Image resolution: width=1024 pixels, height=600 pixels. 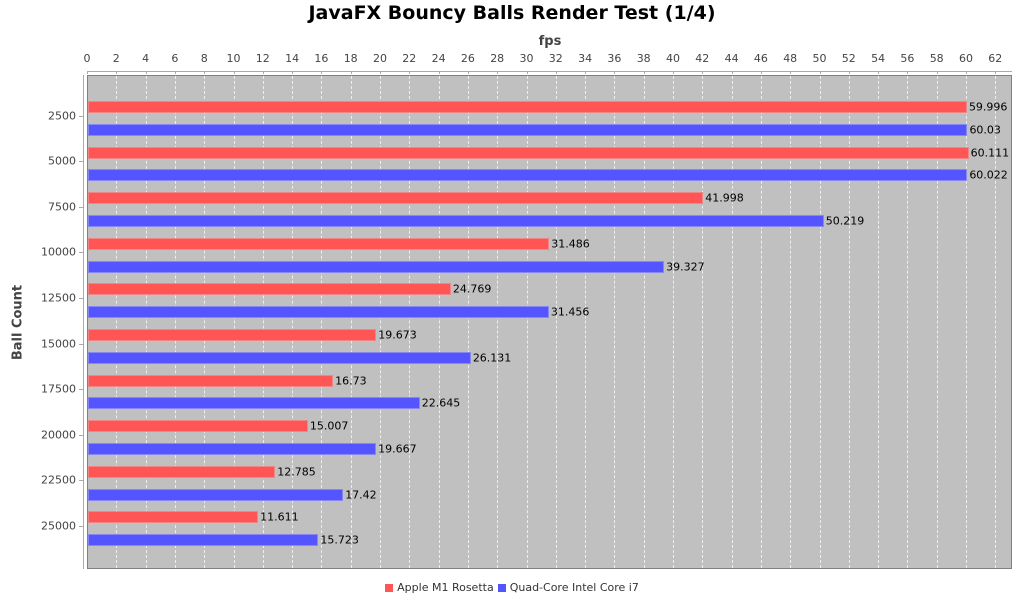 What do you see at coordinates (397, 449) in the screenshot?
I see `bar-value-label: 19.667` at bounding box center [397, 449].